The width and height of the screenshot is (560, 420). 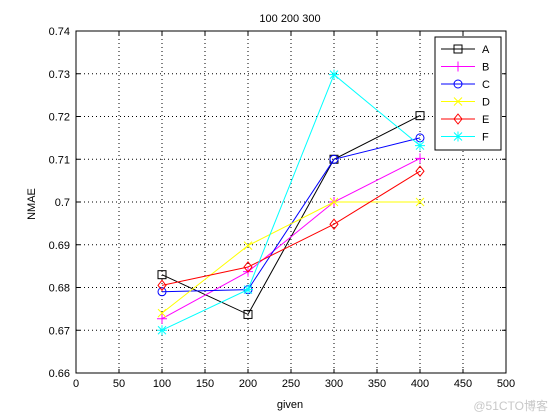 I want to click on legend-item-b: B, so click(x=465, y=67).